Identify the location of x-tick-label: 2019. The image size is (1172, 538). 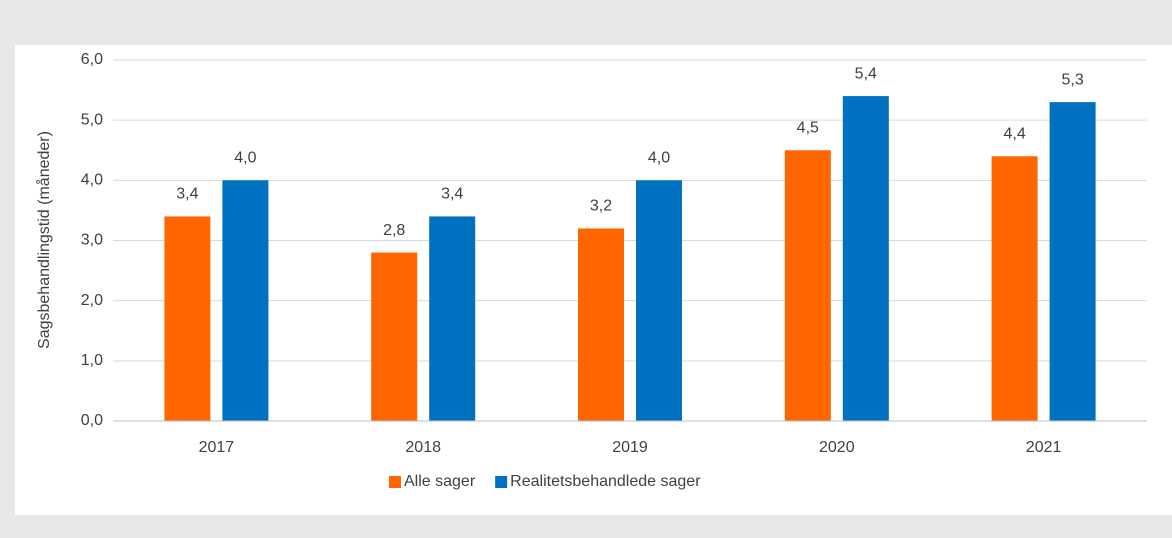
(630, 447).